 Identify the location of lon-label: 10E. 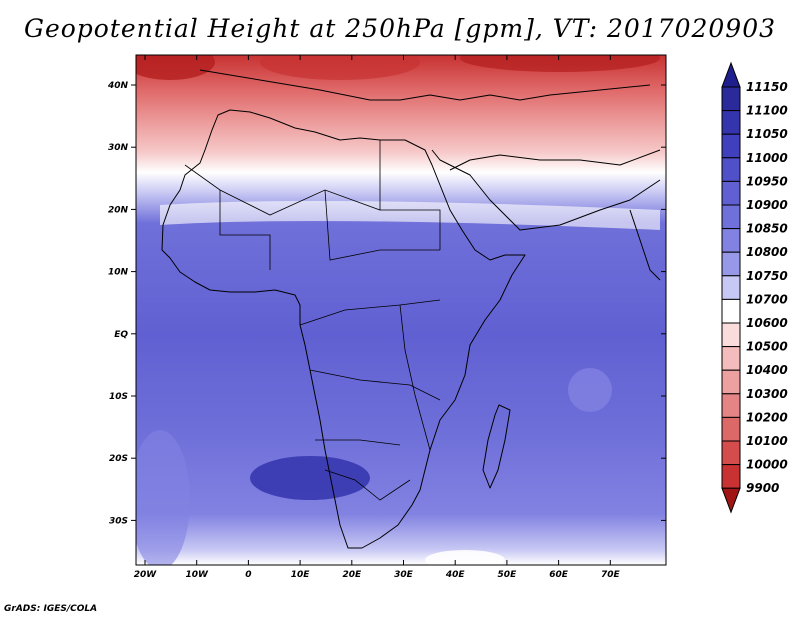
(301, 575).